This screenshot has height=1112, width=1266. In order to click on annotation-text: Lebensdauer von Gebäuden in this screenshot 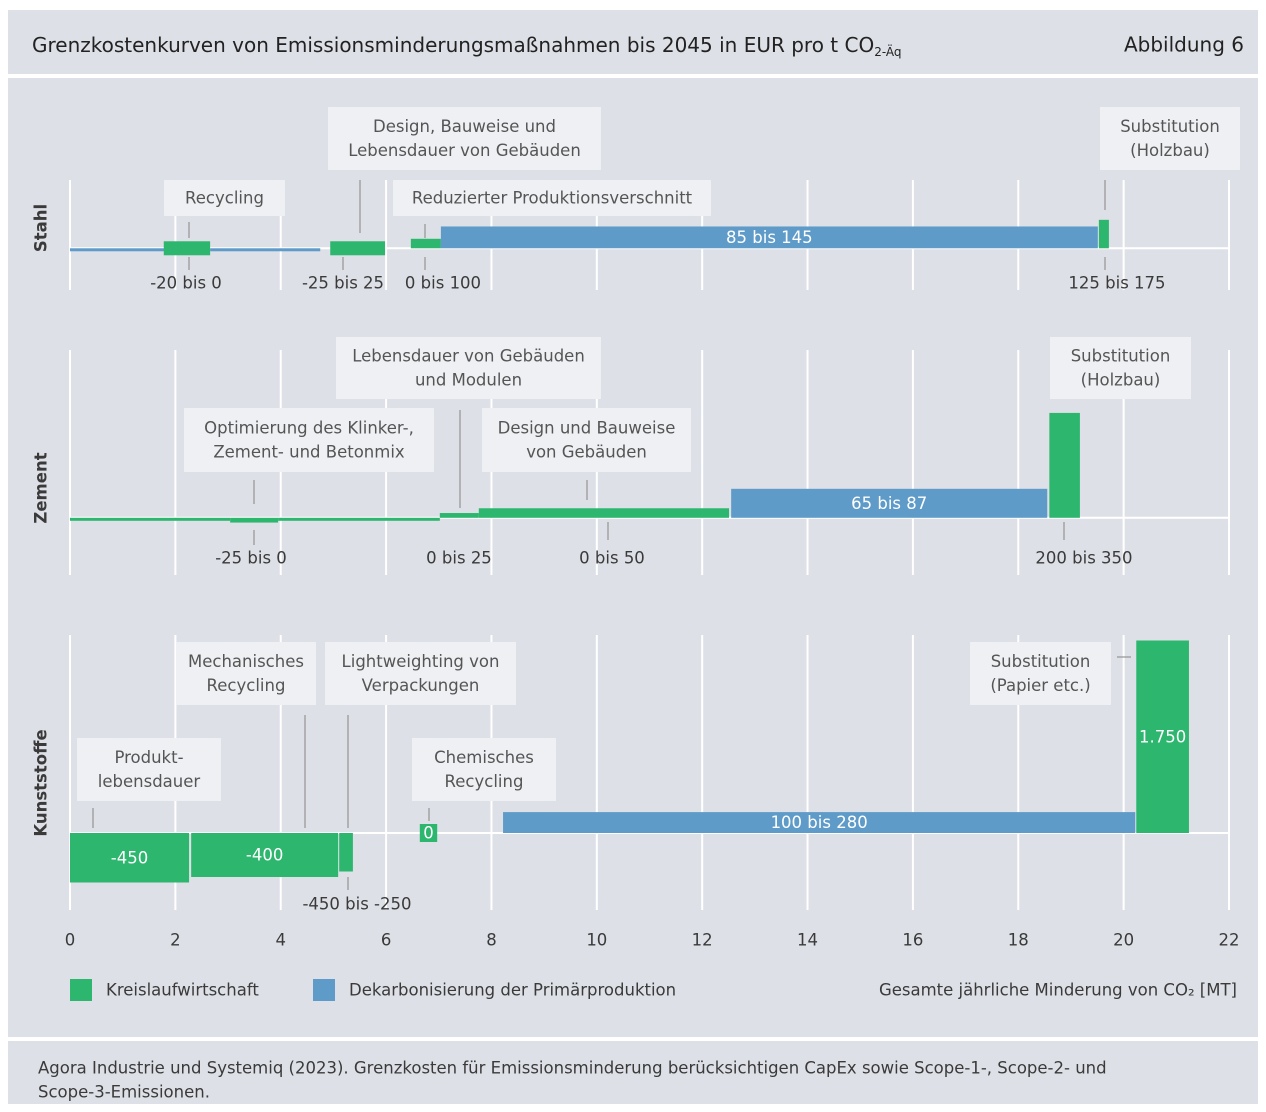, I will do `click(464, 150)`.